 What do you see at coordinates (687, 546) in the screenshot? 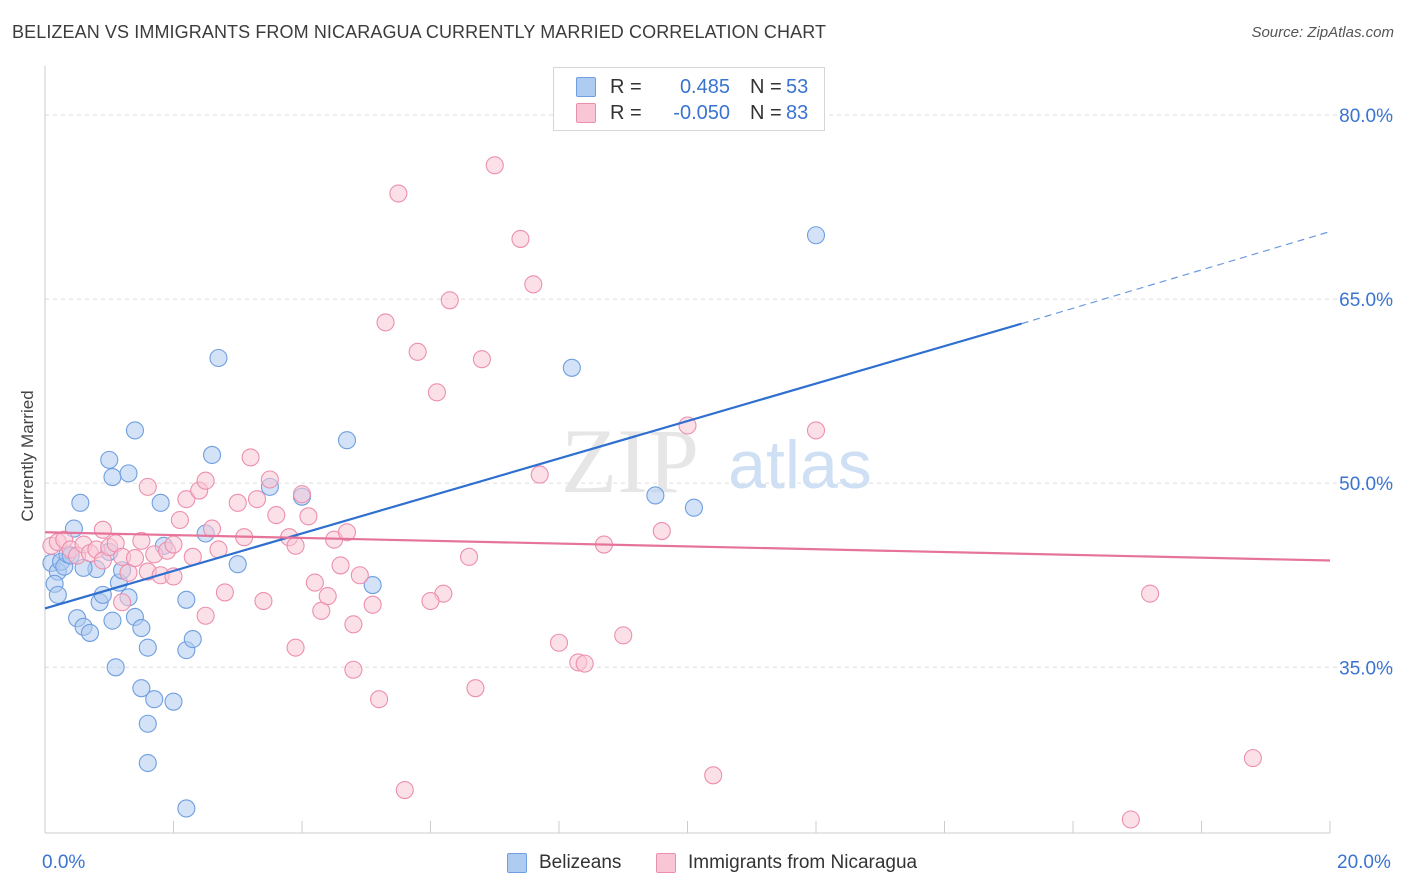
I see `trend-line` at bounding box center [687, 546].